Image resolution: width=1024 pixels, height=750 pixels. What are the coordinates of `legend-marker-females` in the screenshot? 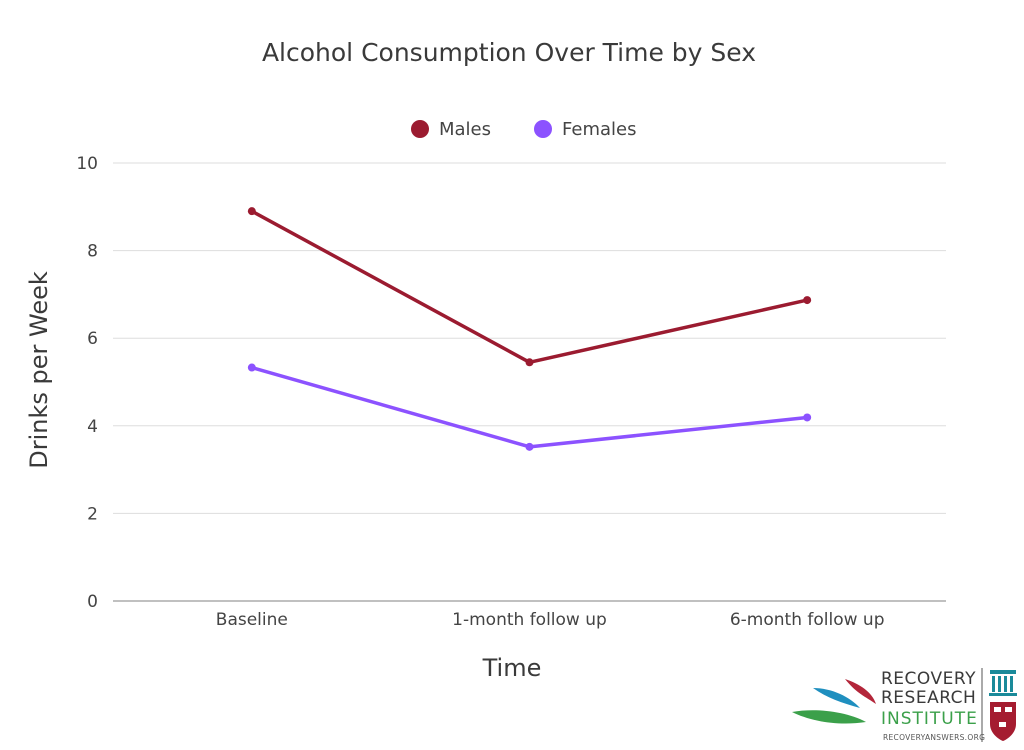 It's located at (543, 129).